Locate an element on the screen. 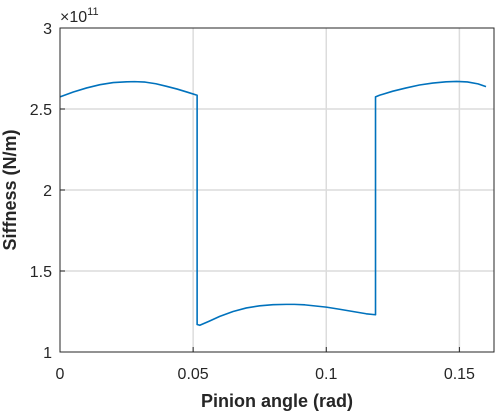 The width and height of the screenshot is (496, 415). y-multiplier-base: ×10 is located at coordinates (73, 17).